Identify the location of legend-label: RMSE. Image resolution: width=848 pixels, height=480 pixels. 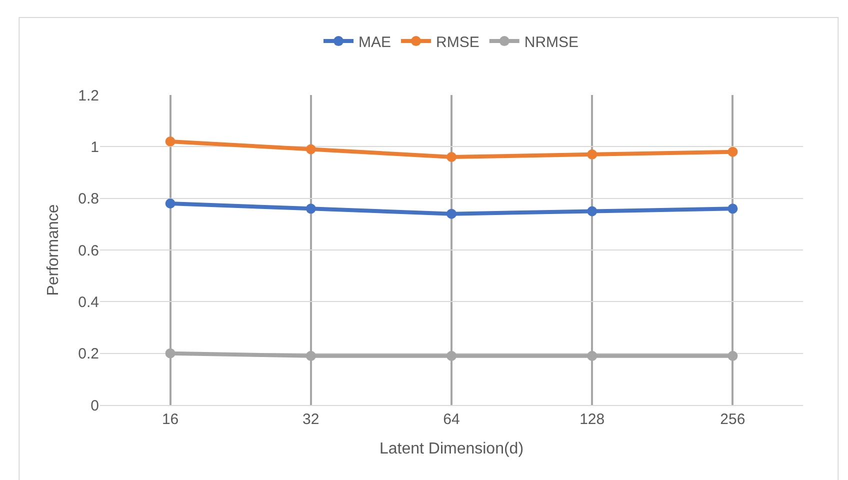
(458, 42).